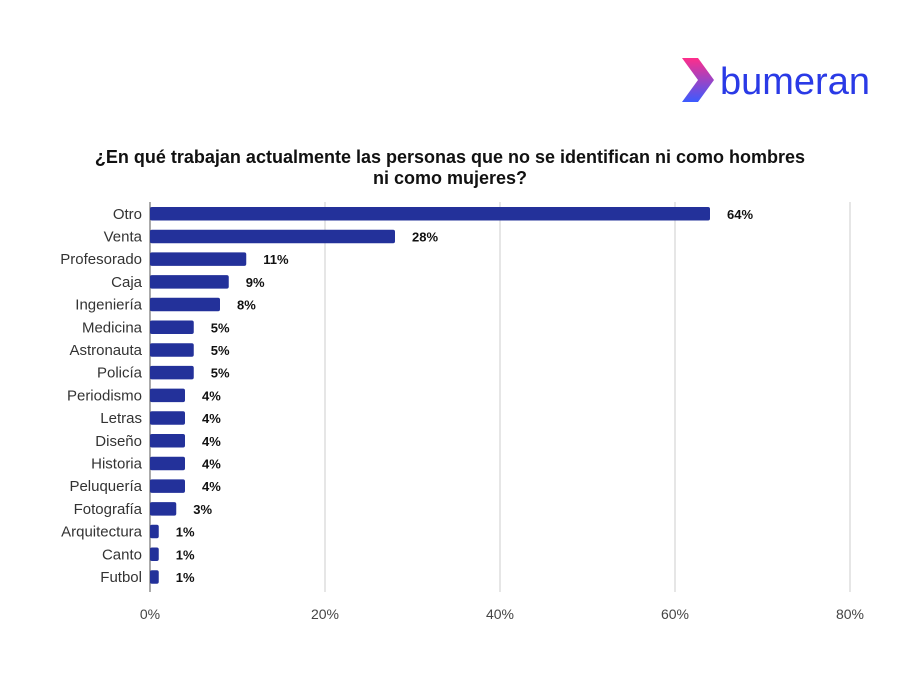  Describe the element at coordinates (121, 418) in the screenshot. I see `category-label: Letras` at that location.